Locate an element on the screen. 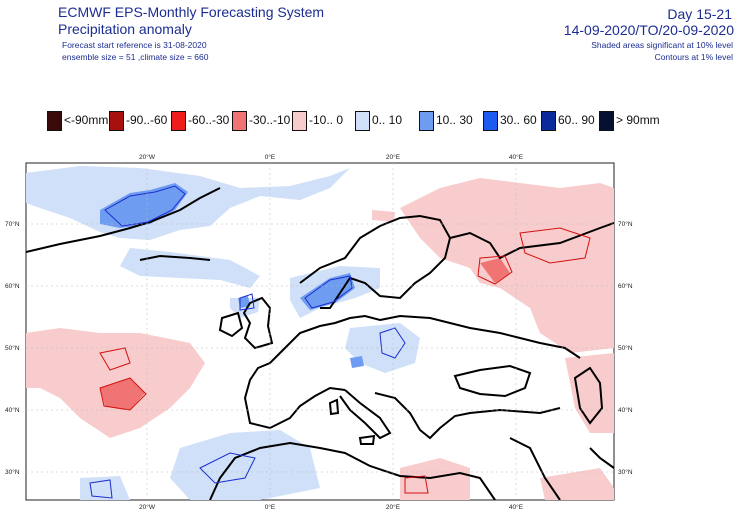 This screenshot has height=521, width=745. lat-labels-left: 70°N 60°N 50°N 40°N 30°N is located at coordinates (12, 348).